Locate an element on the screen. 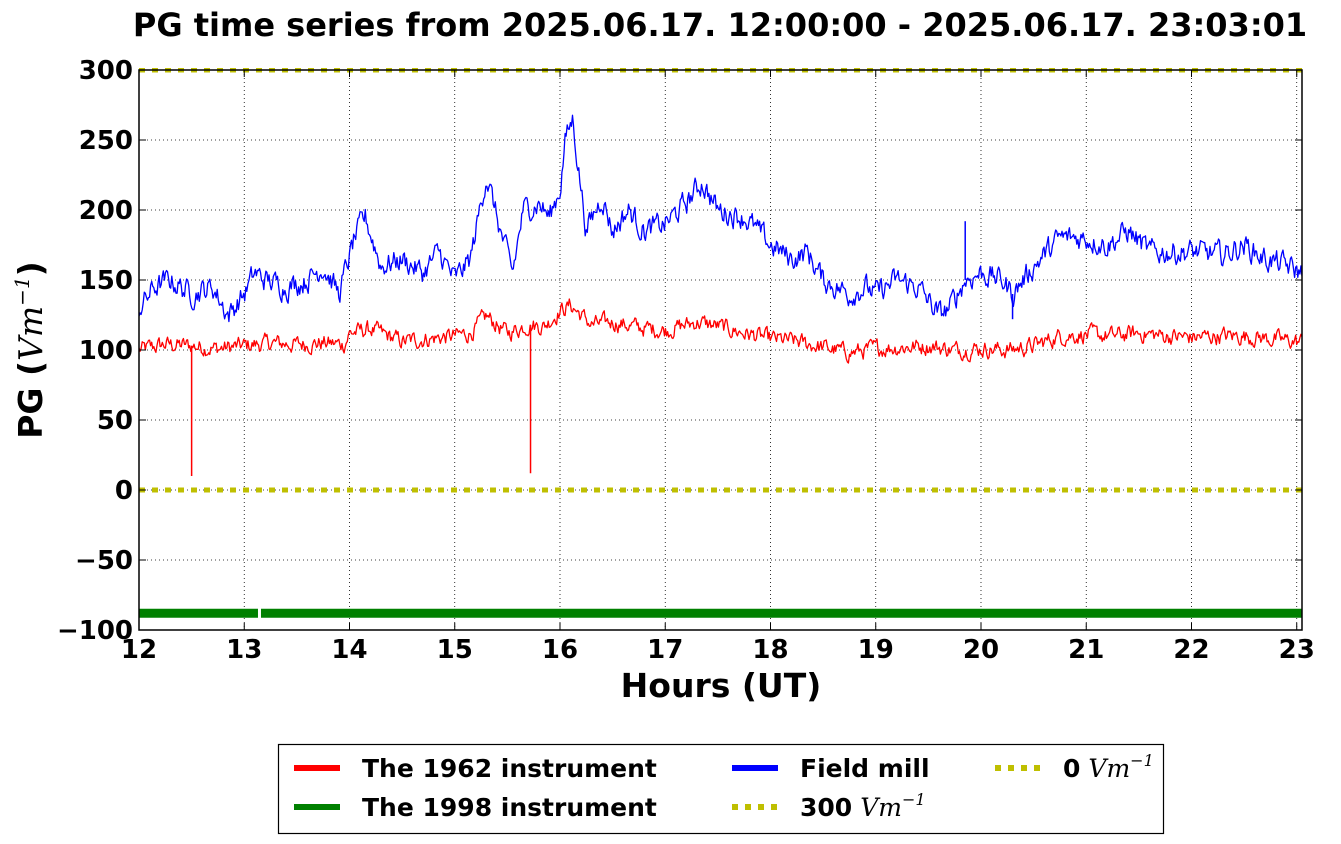  y-tick-label: 50 is located at coordinates (115, 421).